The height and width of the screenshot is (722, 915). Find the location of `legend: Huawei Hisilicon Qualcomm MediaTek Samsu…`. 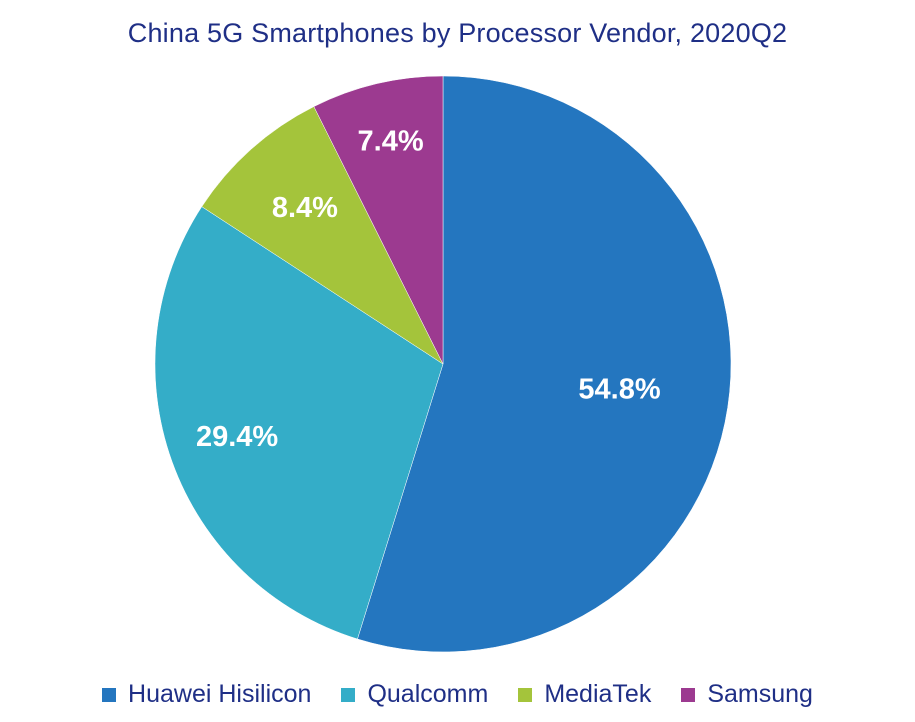

legend: Huawei Hisilicon Qualcomm MediaTek Samsu… is located at coordinates (457, 694).